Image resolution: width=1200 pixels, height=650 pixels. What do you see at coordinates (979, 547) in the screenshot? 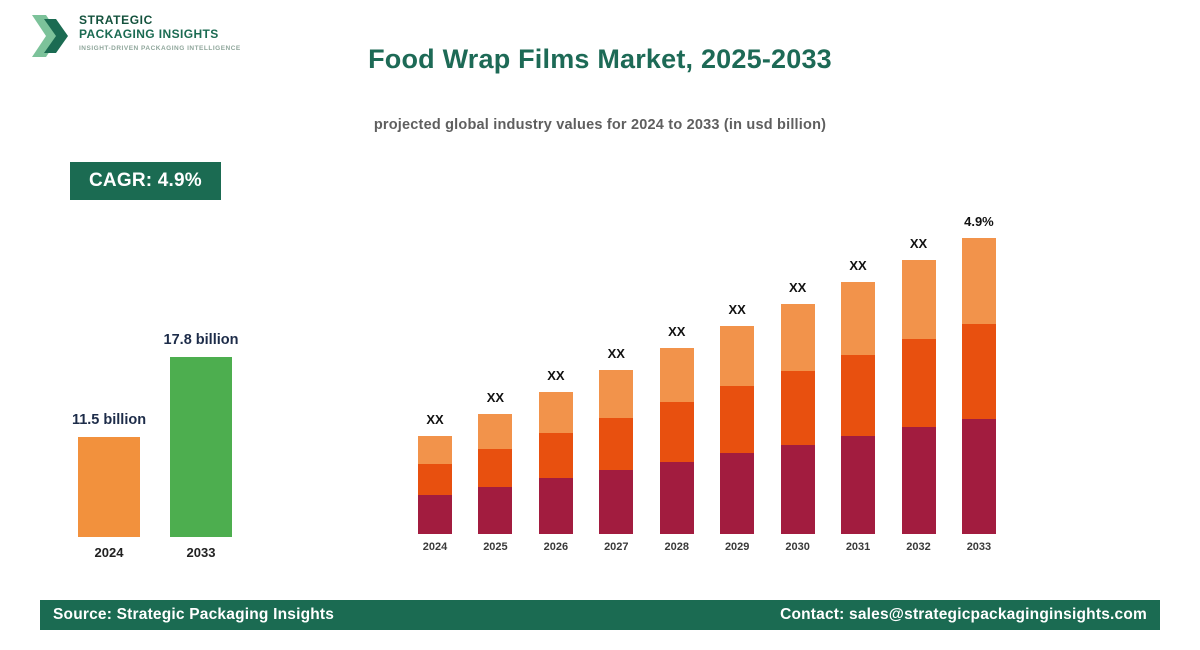
I see `x-axis-year-label: 2033` at bounding box center [979, 547].